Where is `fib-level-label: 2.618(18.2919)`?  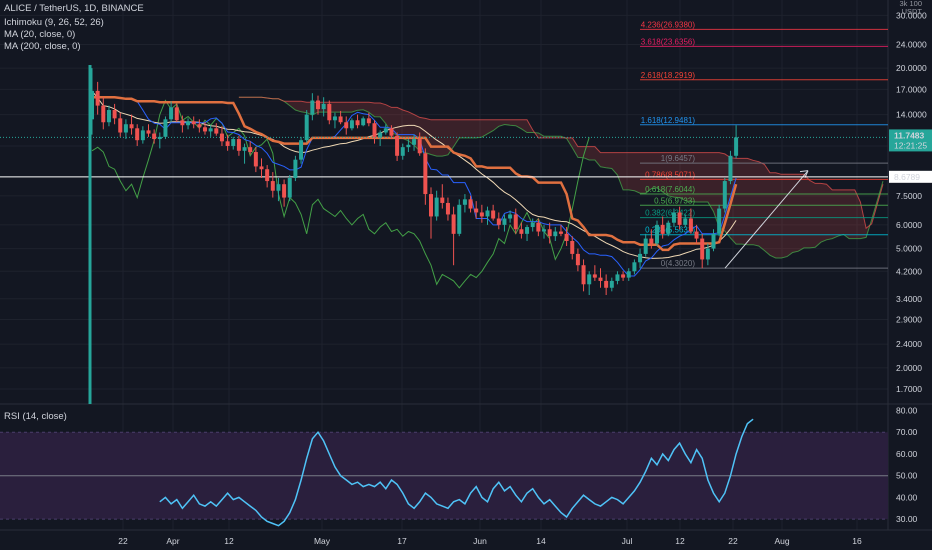
fib-level-label: 2.618(18.2919) is located at coordinates (668, 75).